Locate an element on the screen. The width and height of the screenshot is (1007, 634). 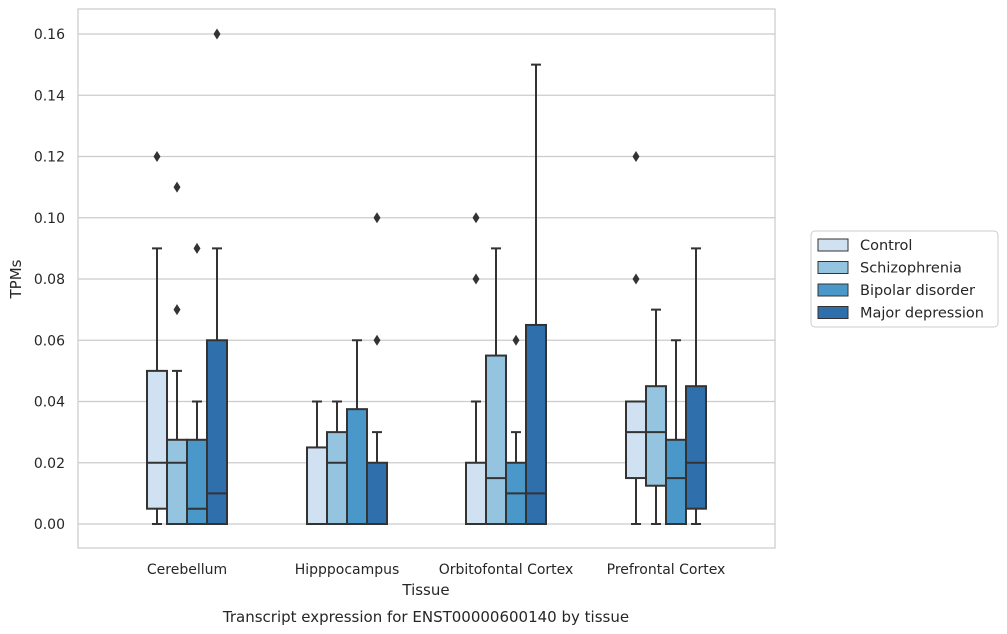
y-tick-label: 0.16 is located at coordinates (49, 35).